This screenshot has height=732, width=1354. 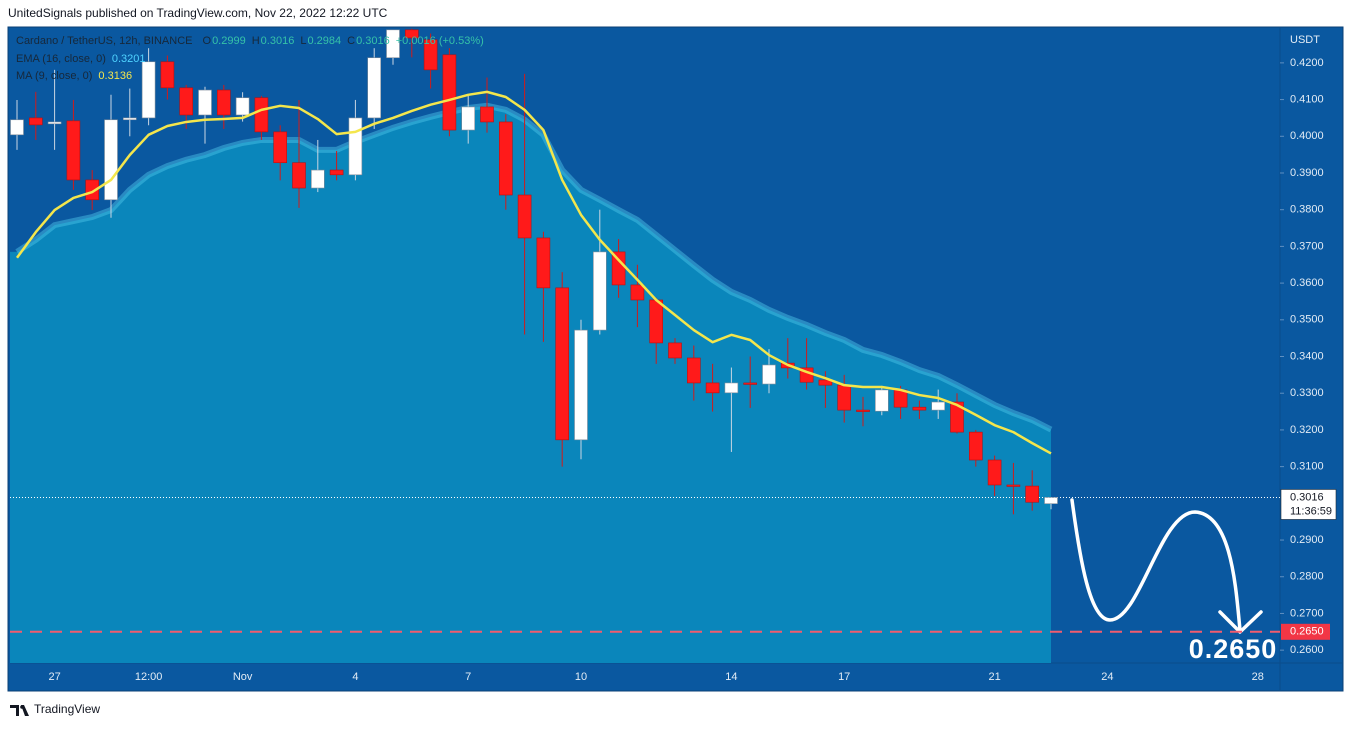 What do you see at coordinates (1307, 210) in the screenshot?
I see `y-tick-label: 0.3800` at bounding box center [1307, 210].